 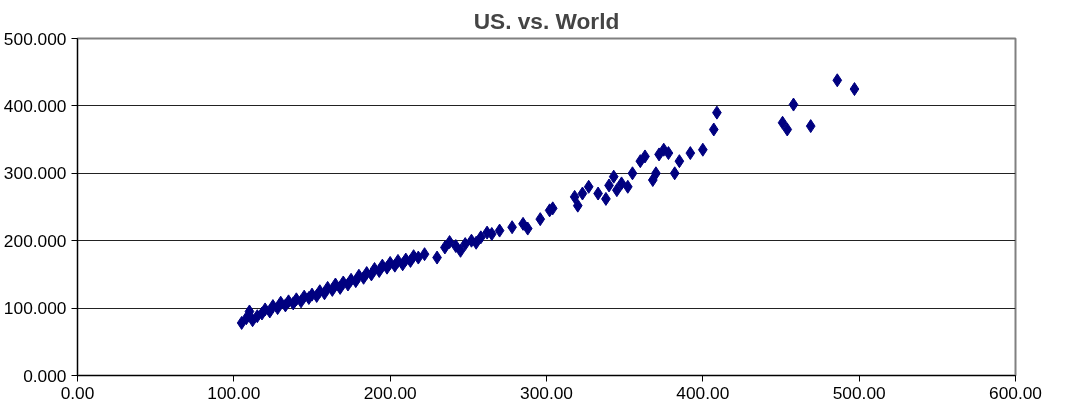 I want to click on x-tick-label: 400.00, so click(x=703, y=392).